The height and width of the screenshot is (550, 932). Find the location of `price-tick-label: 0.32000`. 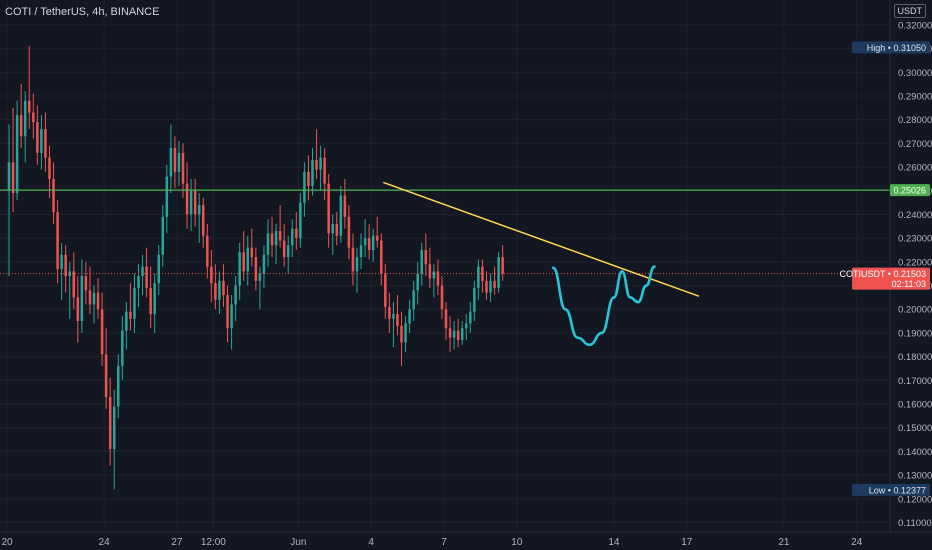

price-tick-label: 0.32000 is located at coordinates (915, 25).